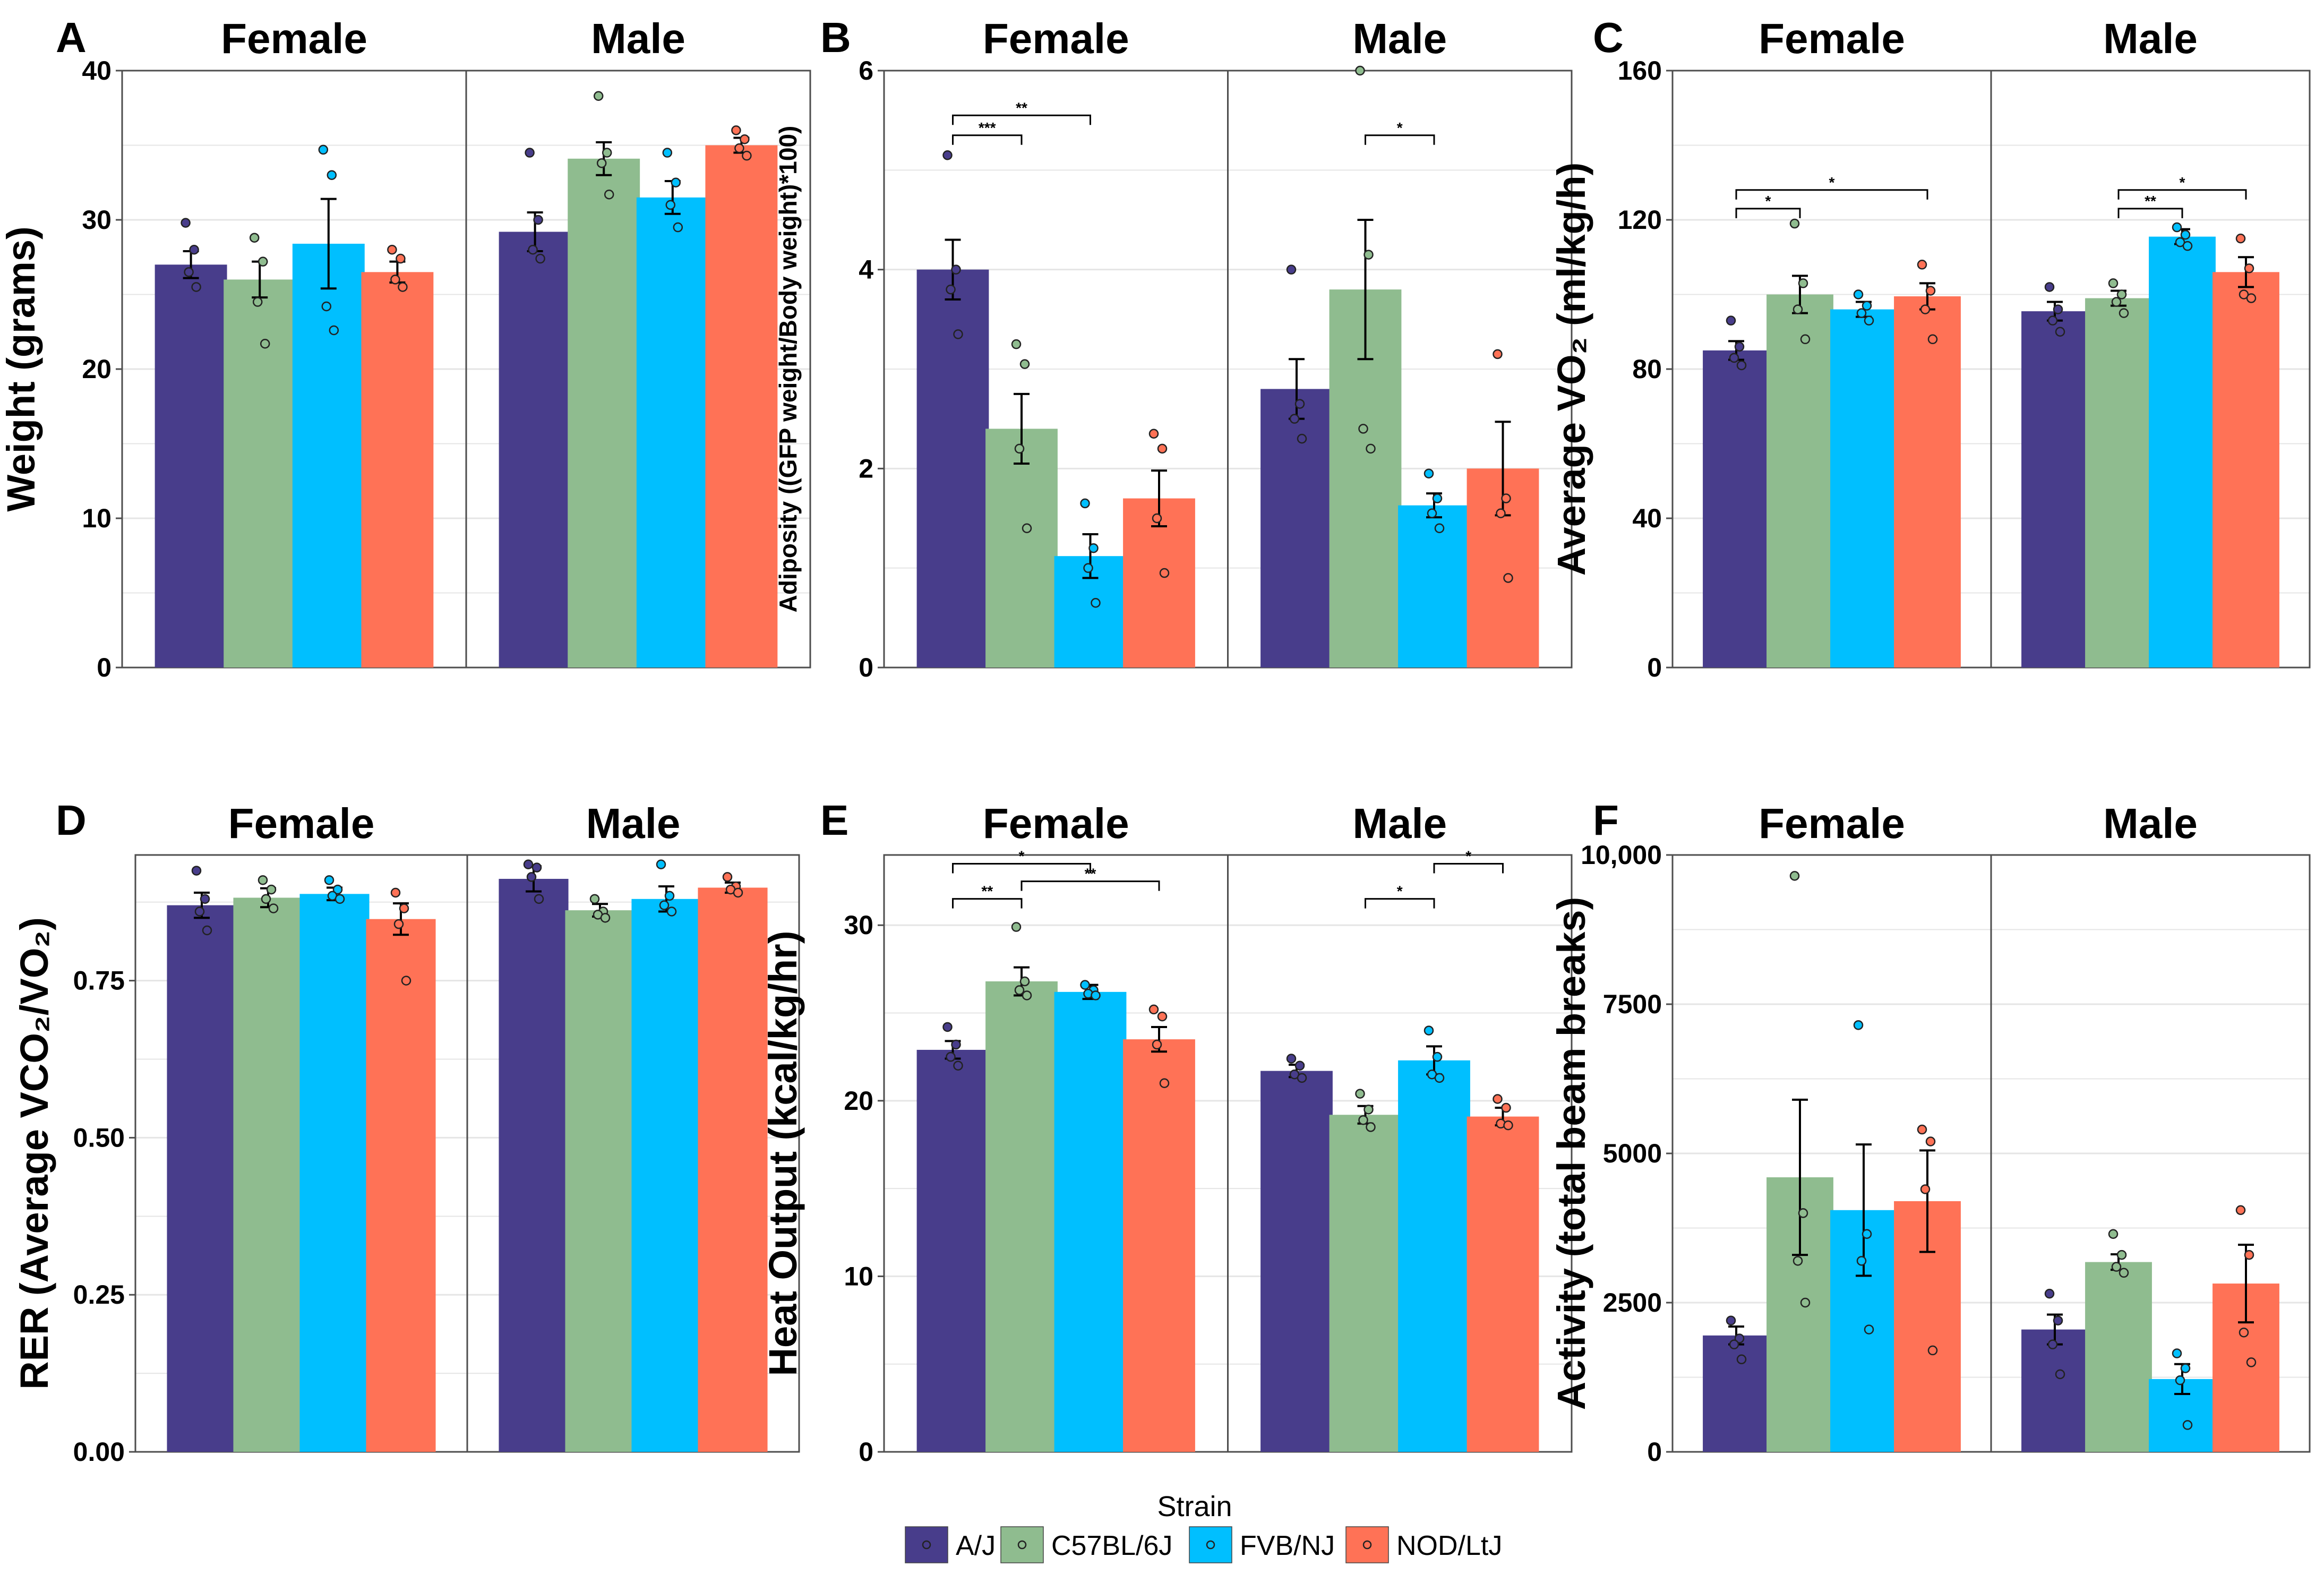 The height and width of the screenshot is (1574, 2324). I want to click on y-tick-label: 20, so click(858, 1101).